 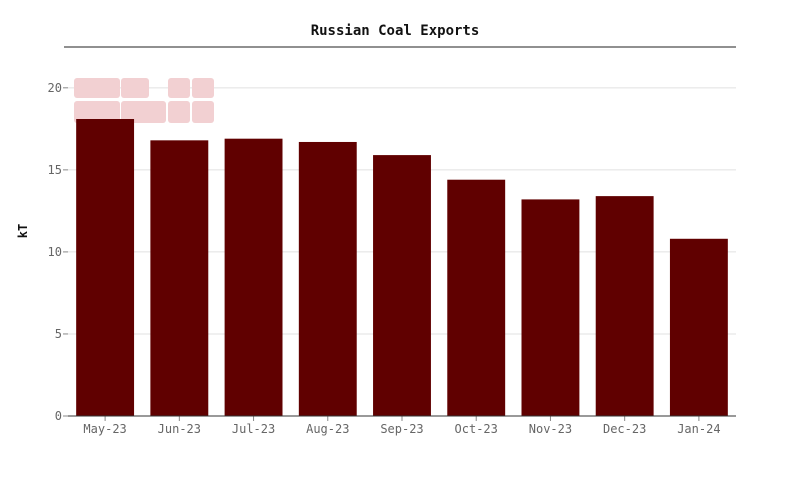 I want to click on x-tick-label: Oct-23, so click(x=476, y=429).